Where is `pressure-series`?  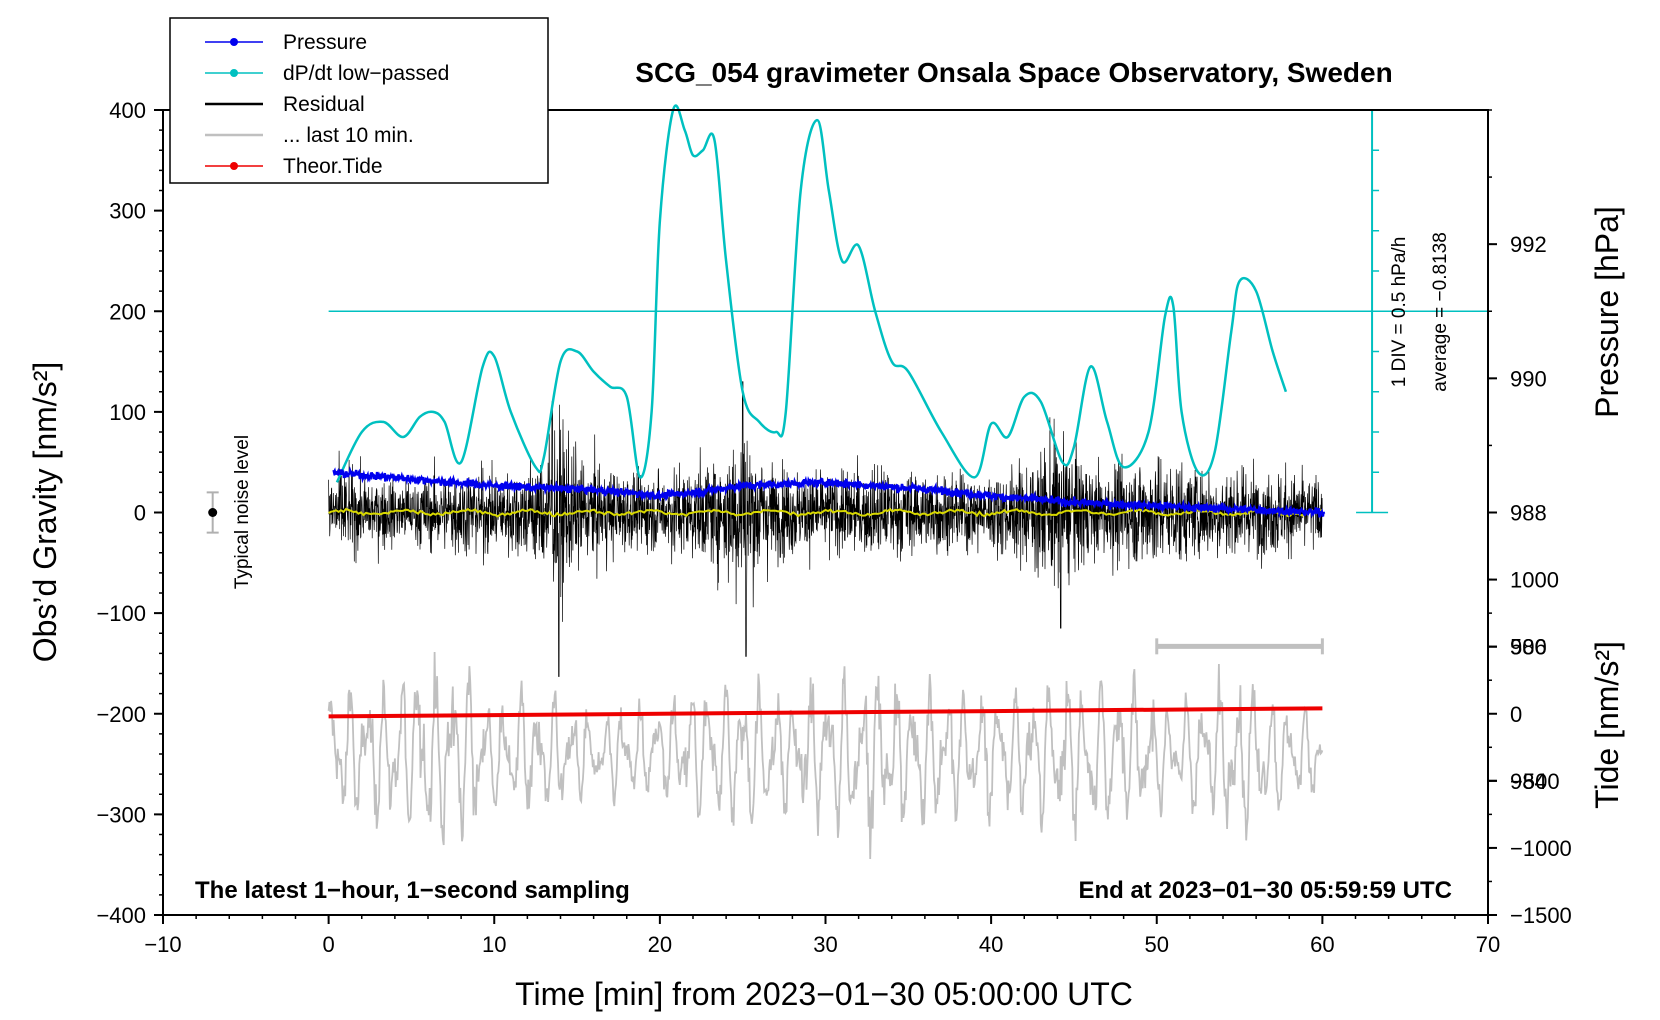
pressure-series is located at coordinates (829, 492).